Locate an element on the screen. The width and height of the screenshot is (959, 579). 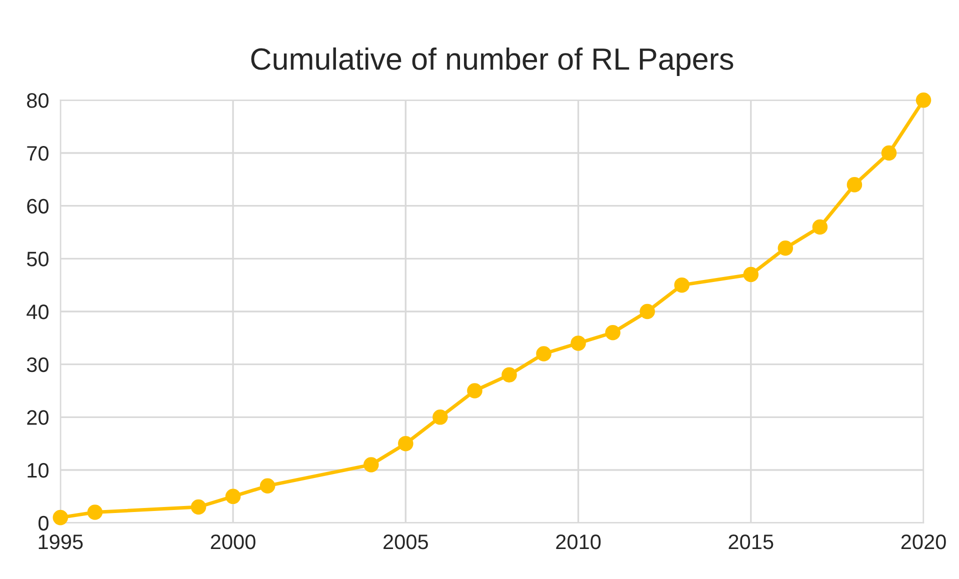
y-tick-label: 60 is located at coordinates (37, 206).